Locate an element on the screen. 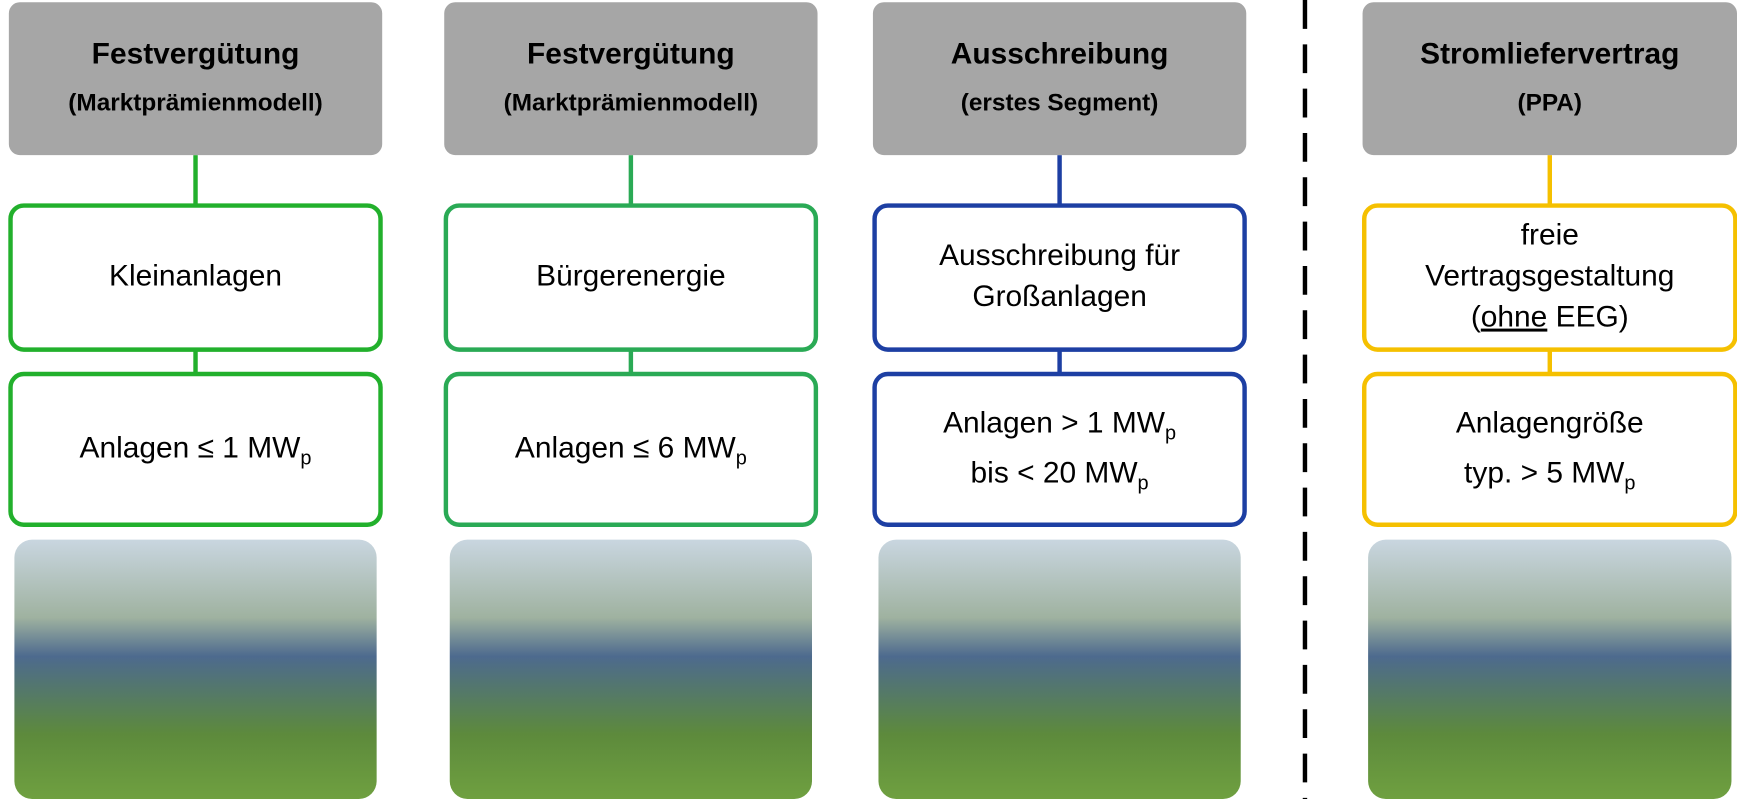 Image resolution: width=1737 pixels, height=799 pixels. text-part: Vertragsgestaltung is located at coordinates (1549, 276).